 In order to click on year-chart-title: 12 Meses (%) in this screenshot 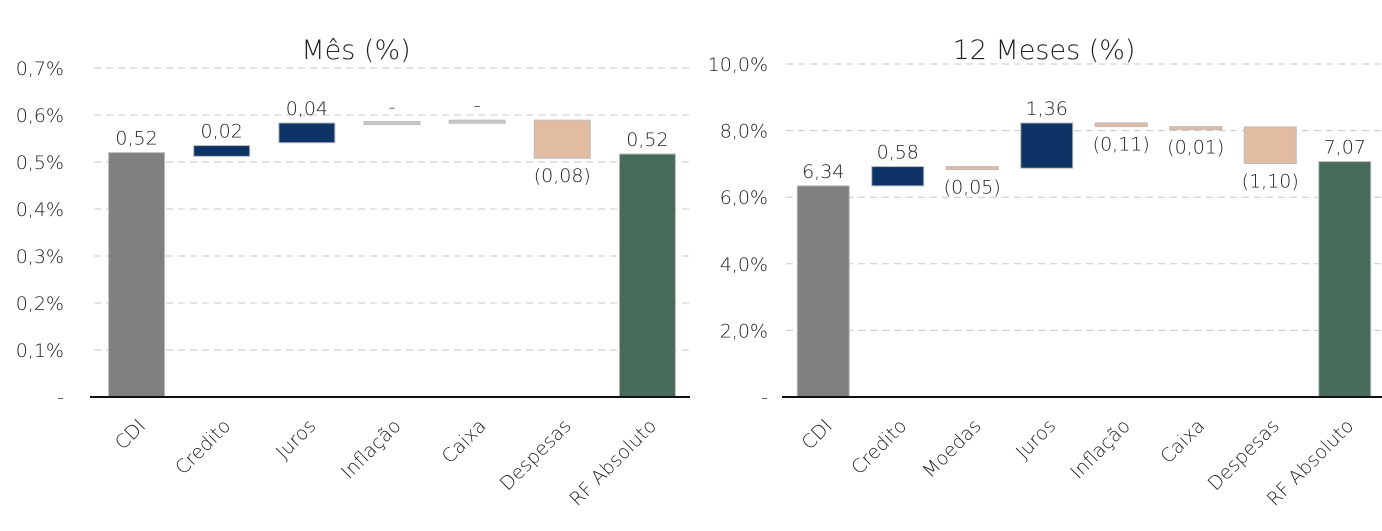, I will do `click(1044, 50)`.